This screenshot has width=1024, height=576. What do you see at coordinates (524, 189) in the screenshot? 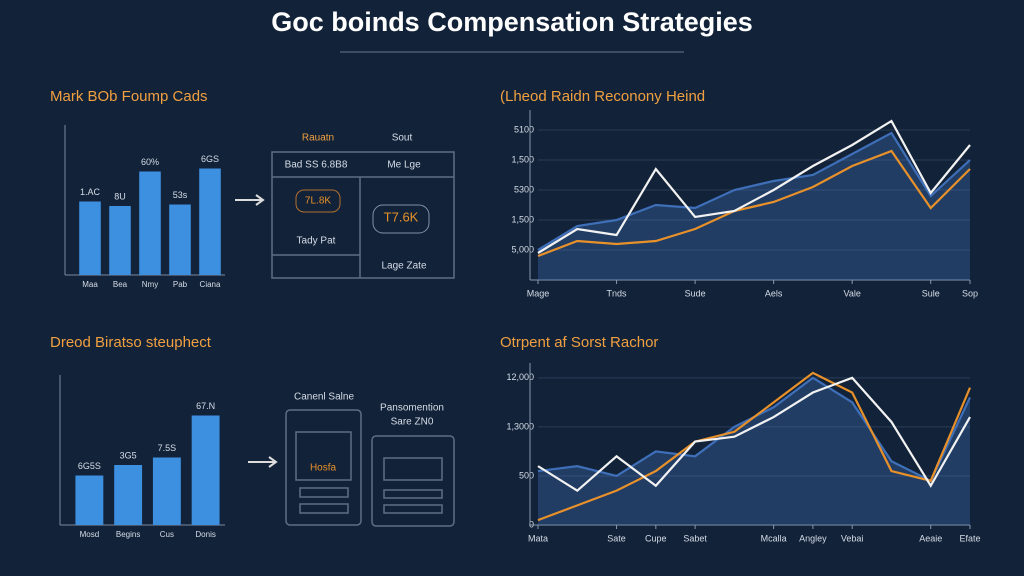
I see `y-tick-label: 5300` at bounding box center [524, 189].